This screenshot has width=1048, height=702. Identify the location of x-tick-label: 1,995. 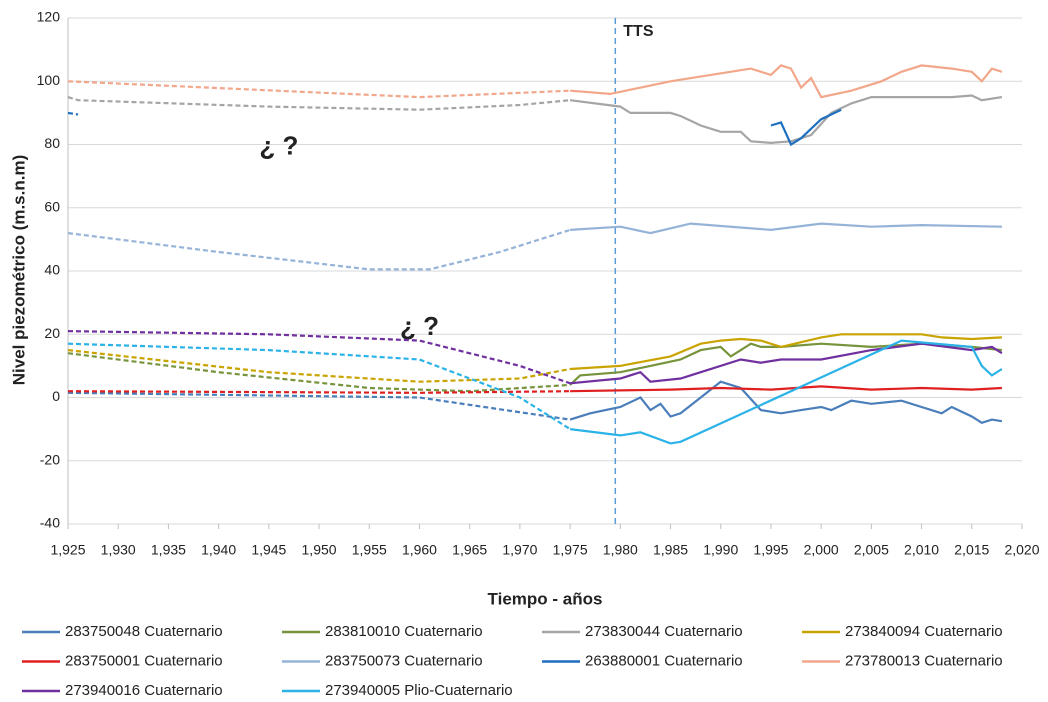
(770, 550).